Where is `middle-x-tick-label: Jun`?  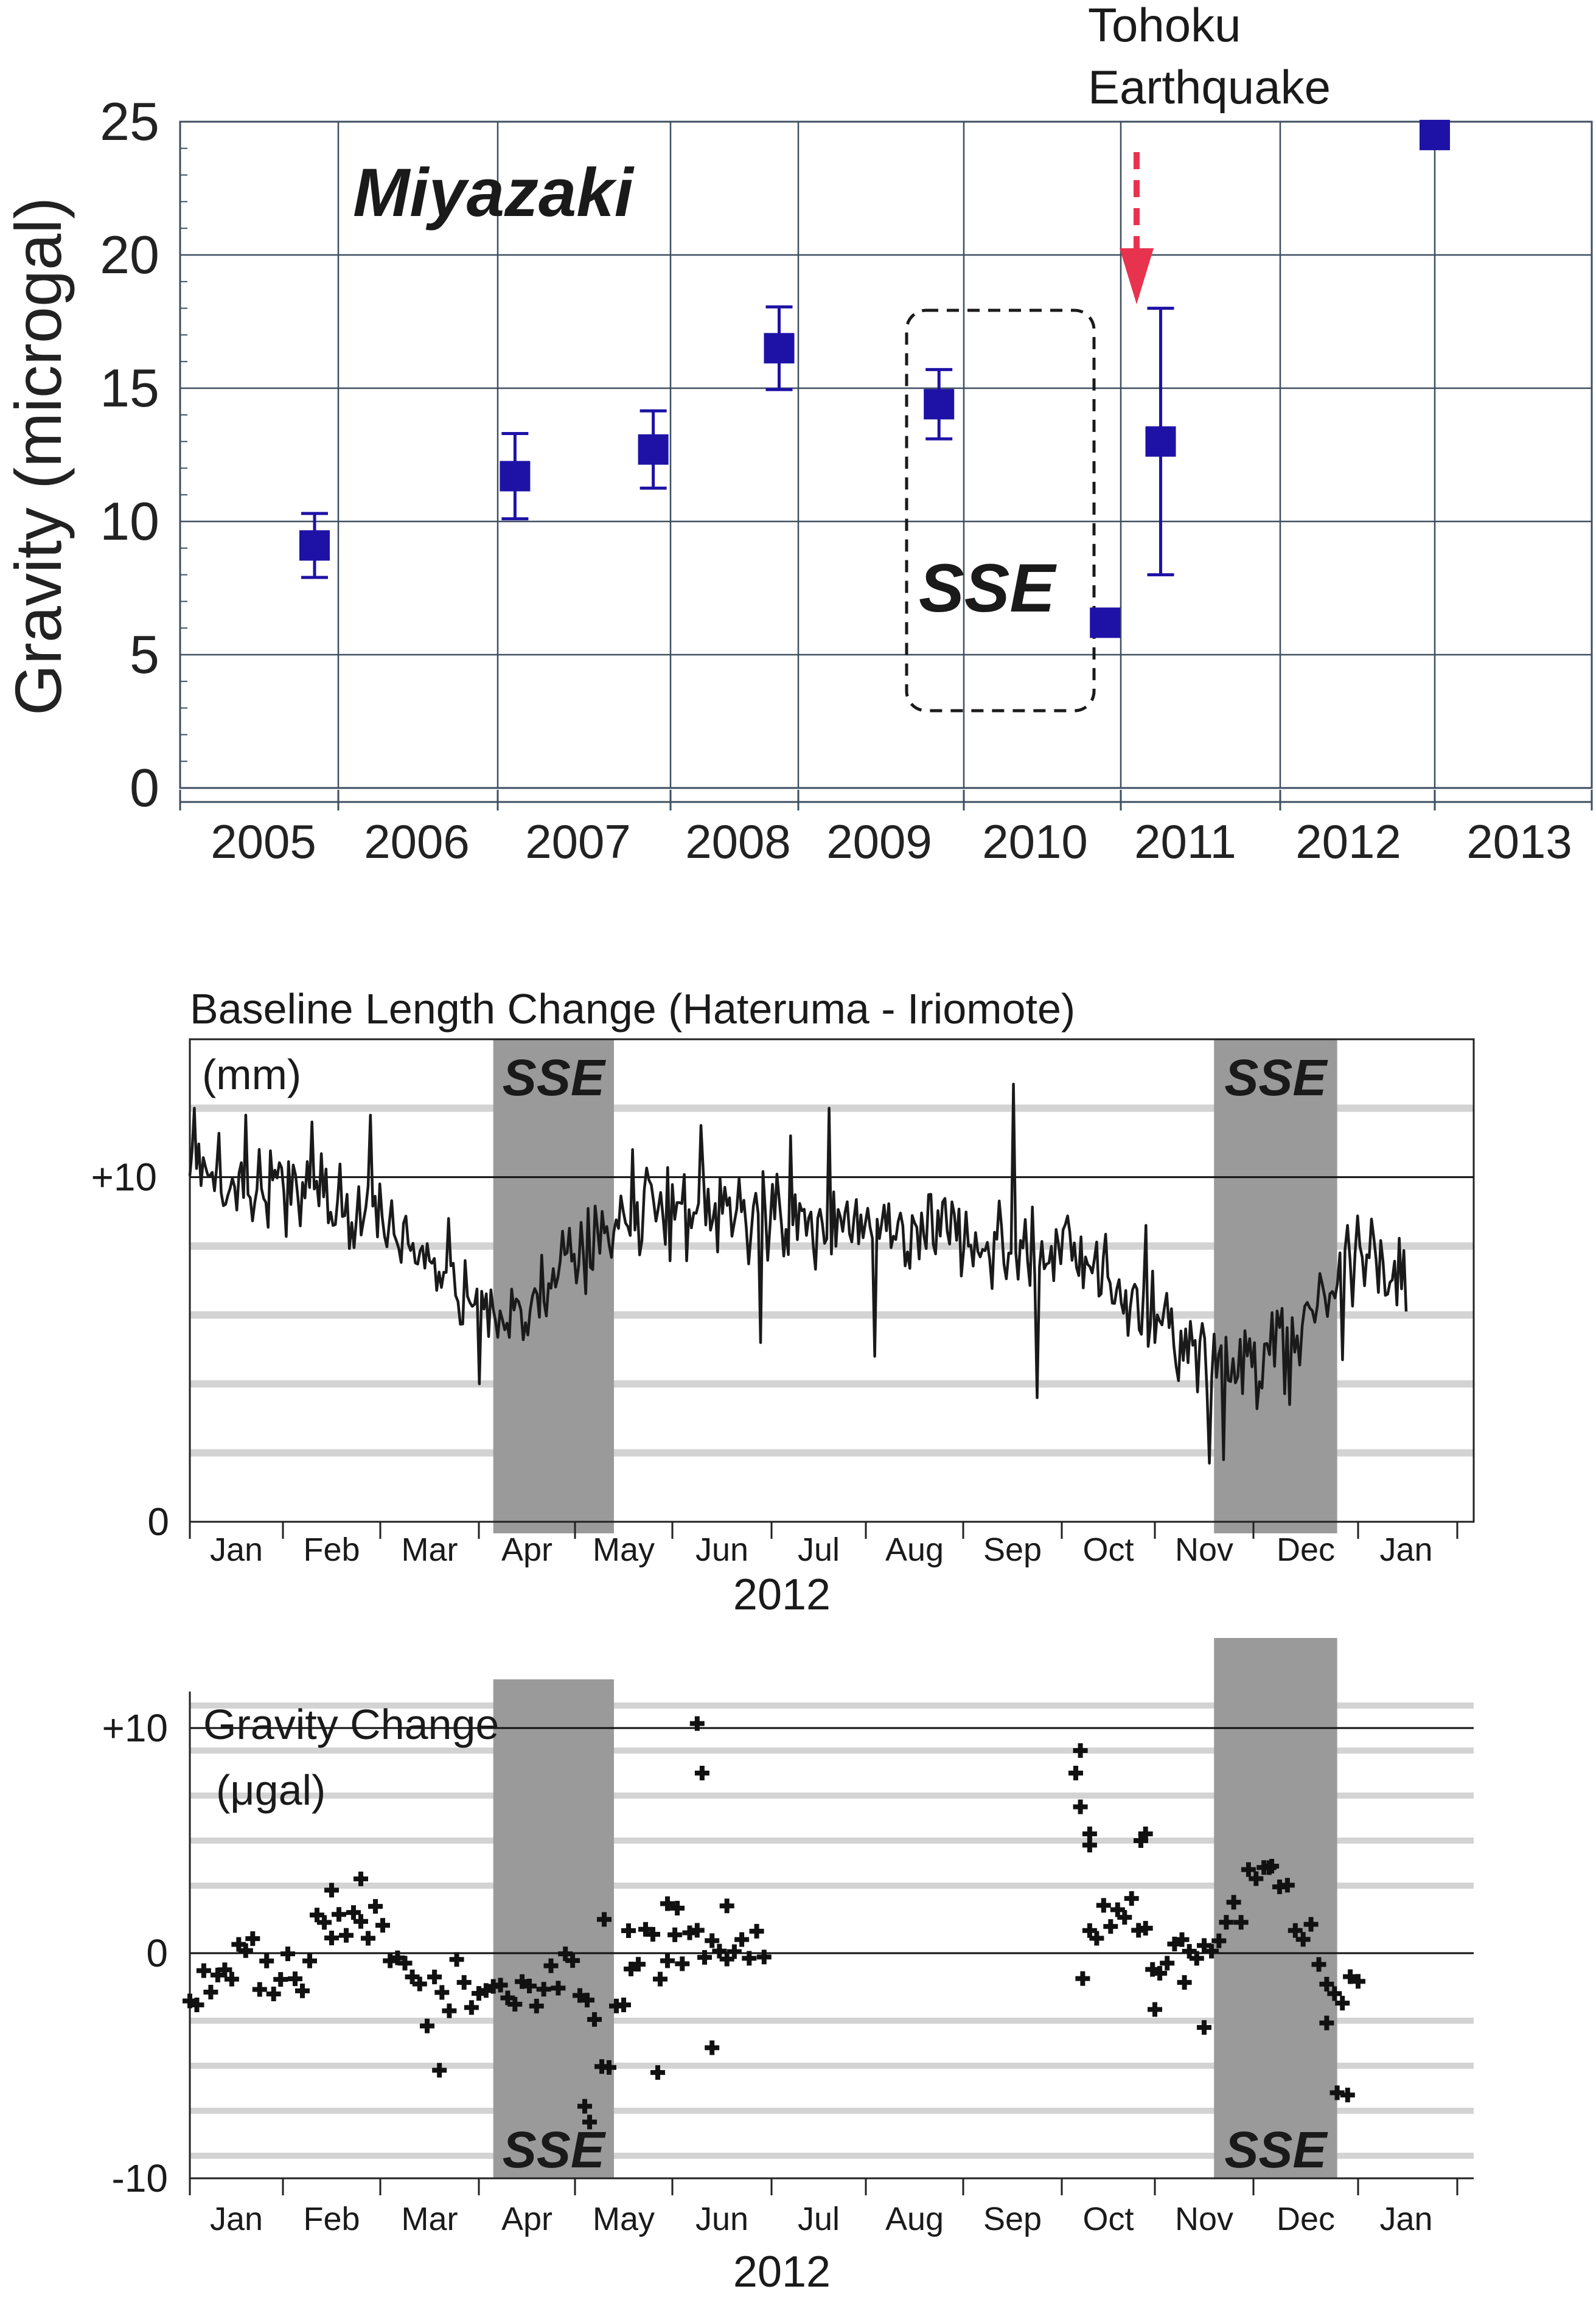
middle-x-tick-label: Jun is located at coordinates (721, 1550).